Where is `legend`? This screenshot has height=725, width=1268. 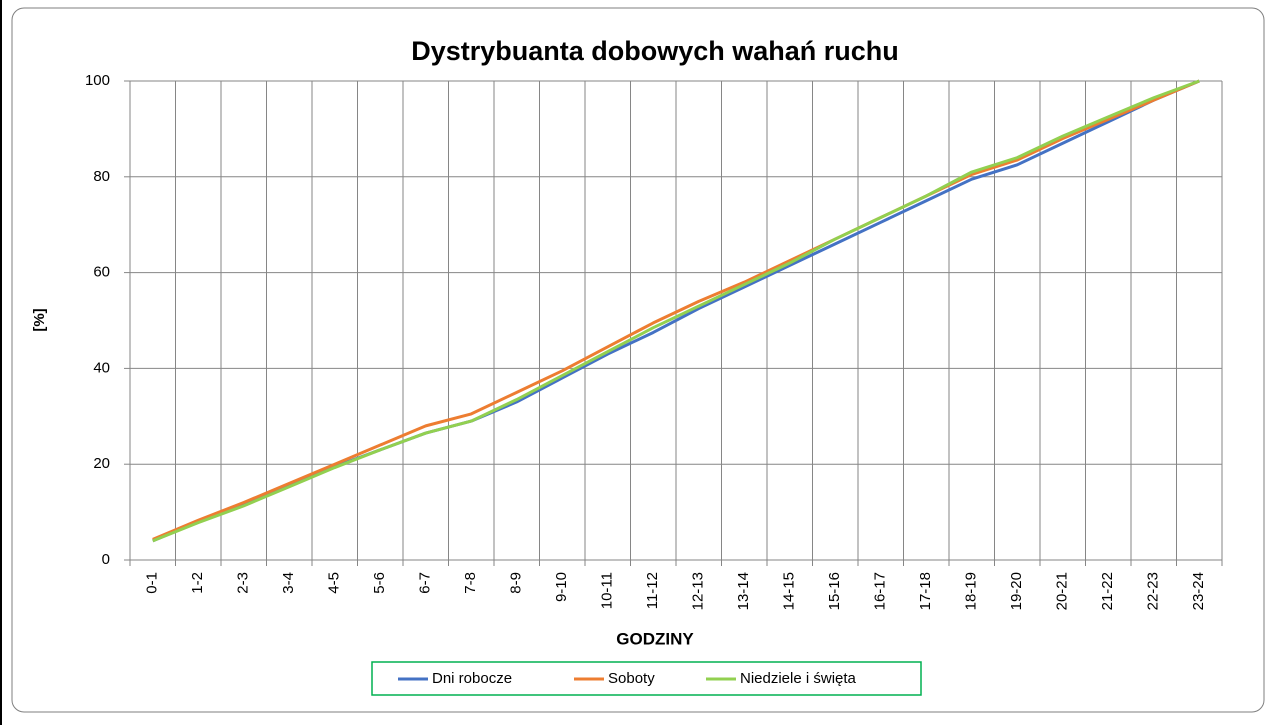
legend is located at coordinates (646, 678).